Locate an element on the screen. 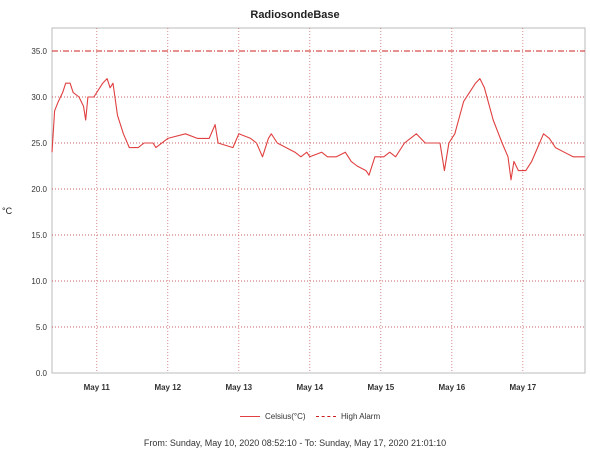 This screenshot has height=449, width=590. y-tick-label: 25.0 is located at coordinates (39, 143).